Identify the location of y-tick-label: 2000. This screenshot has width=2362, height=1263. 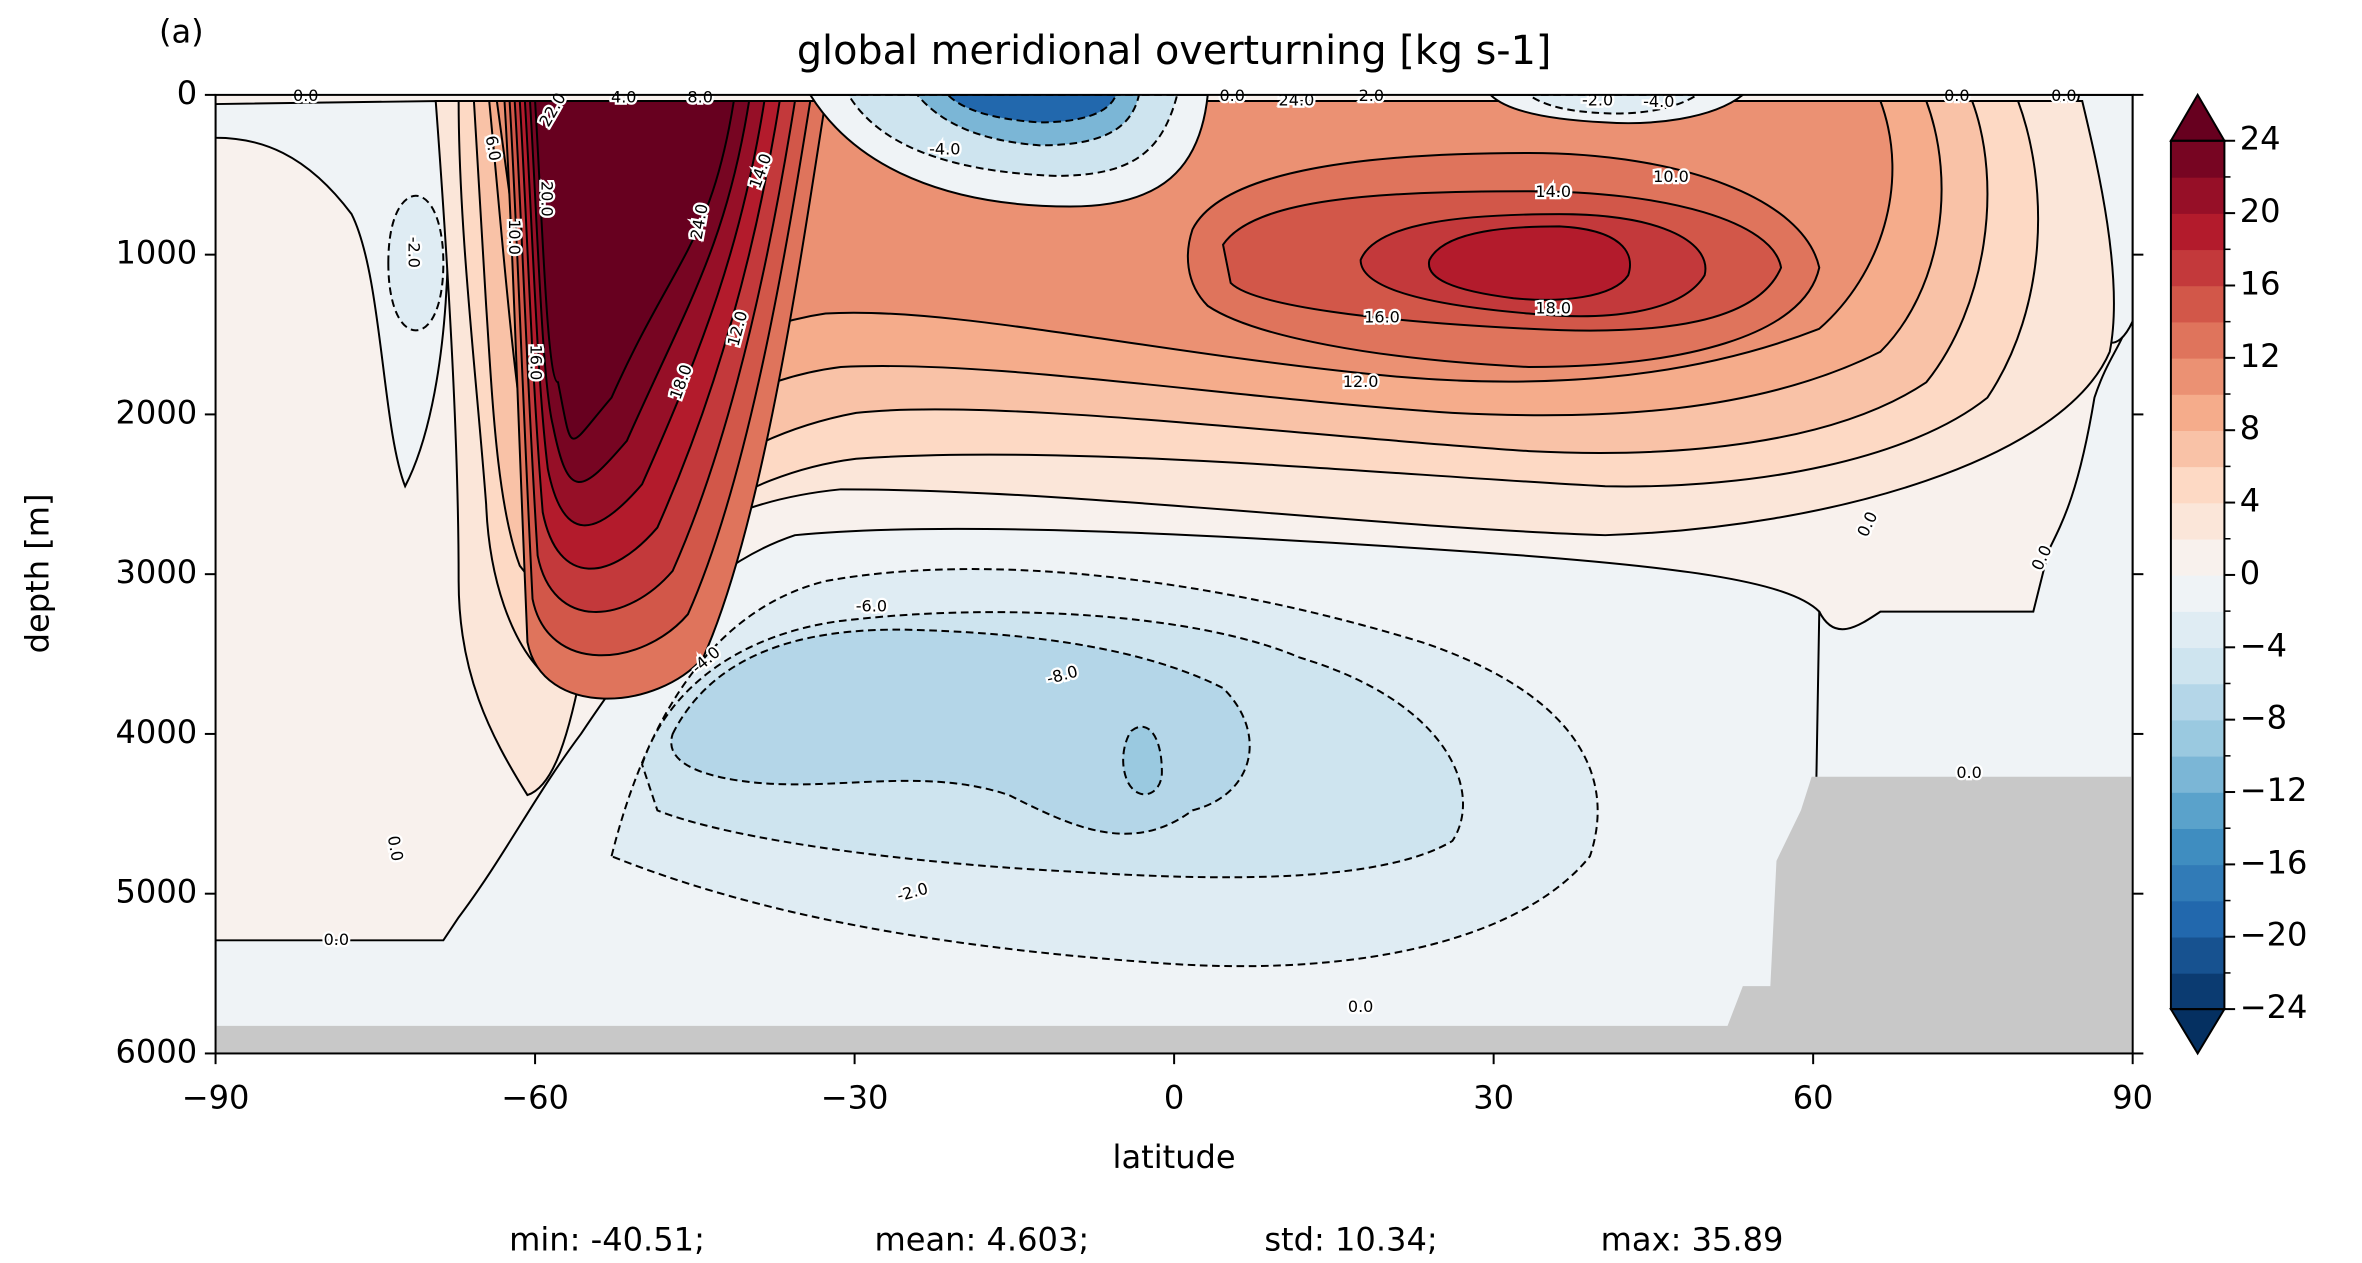
(157, 412).